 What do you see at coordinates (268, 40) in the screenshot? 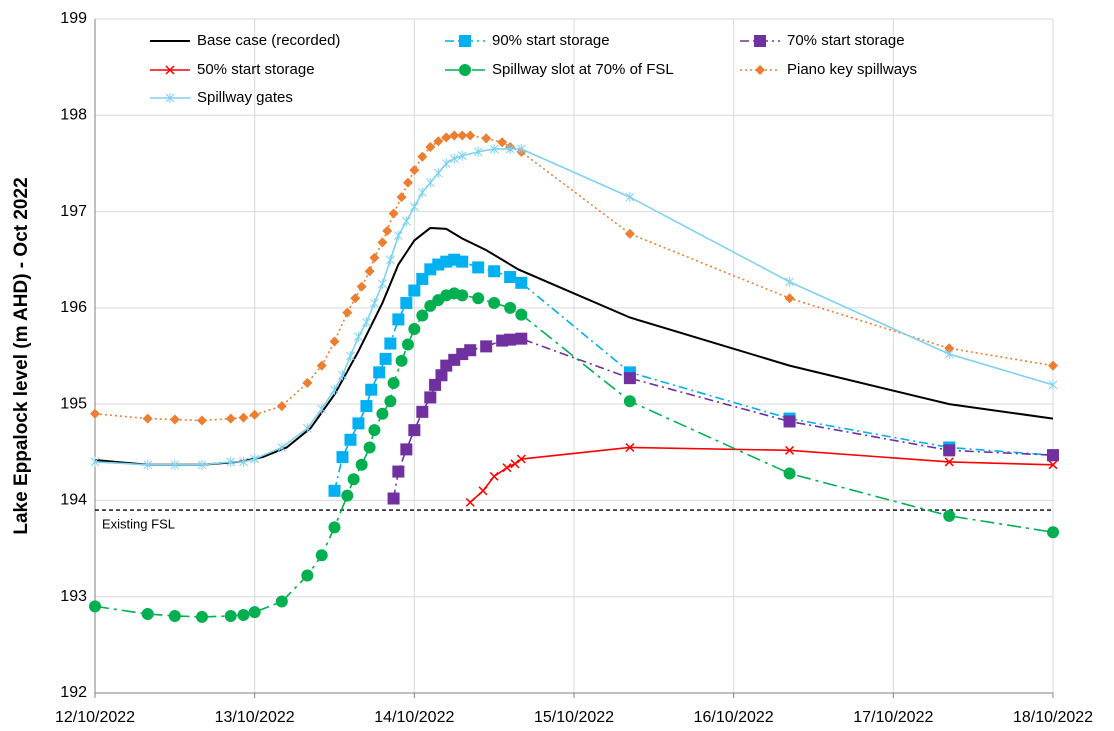
I see `legend-label: Base case (recorded)` at bounding box center [268, 40].